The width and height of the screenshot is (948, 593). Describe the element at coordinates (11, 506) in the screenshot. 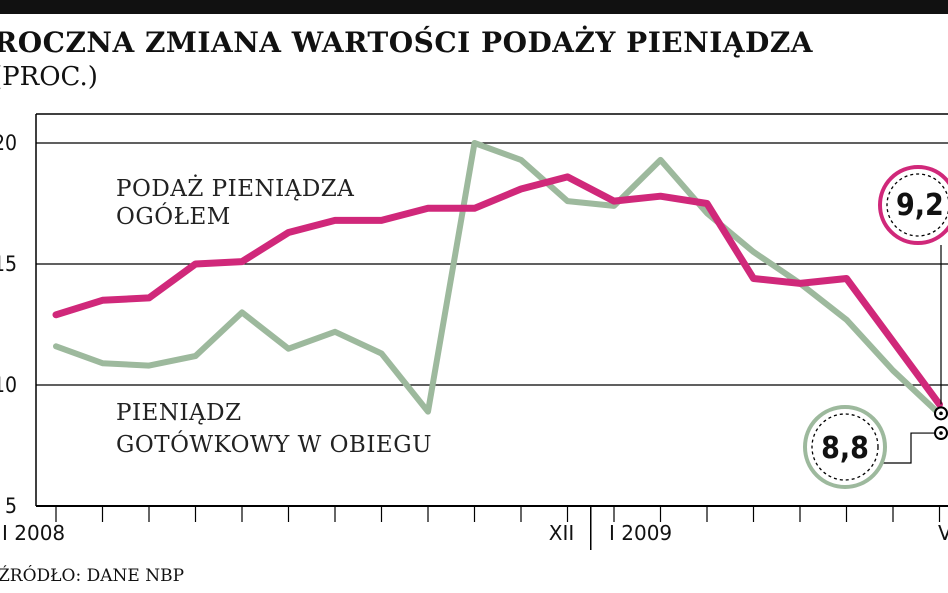

I see `y-tick-label: 5` at that location.